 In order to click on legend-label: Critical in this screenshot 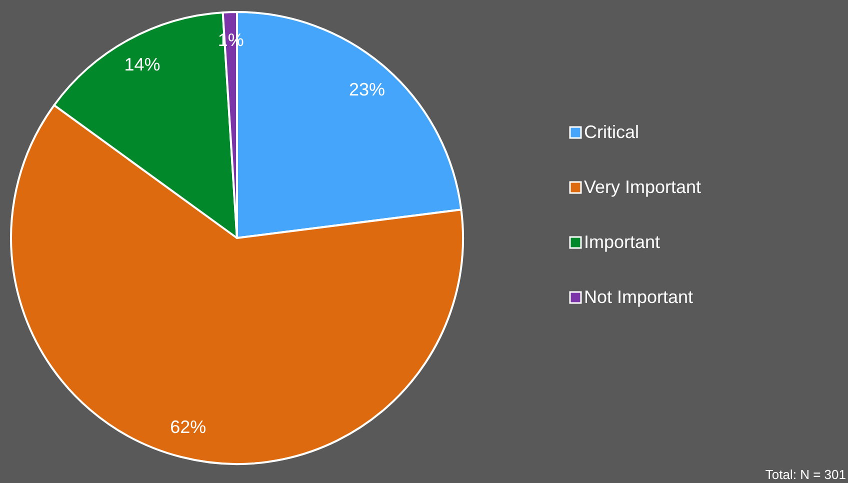, I will do `click(612, 132)`.